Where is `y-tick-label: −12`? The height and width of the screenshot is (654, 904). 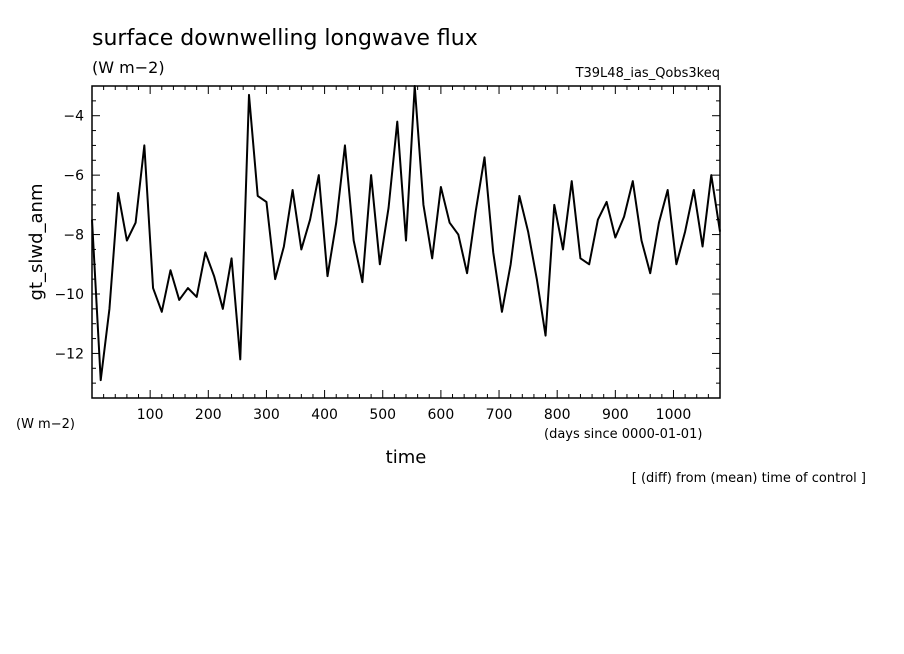
y-tick-label: −12 is located at coordinates (69, 354).